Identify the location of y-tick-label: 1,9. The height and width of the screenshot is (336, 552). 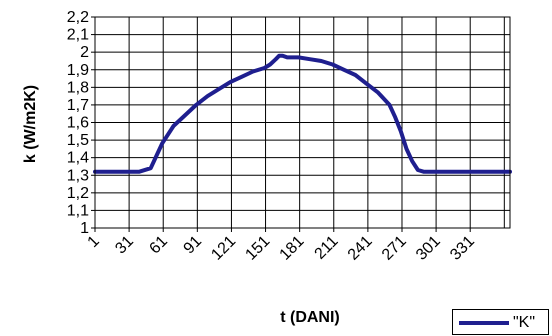
(78, 70).